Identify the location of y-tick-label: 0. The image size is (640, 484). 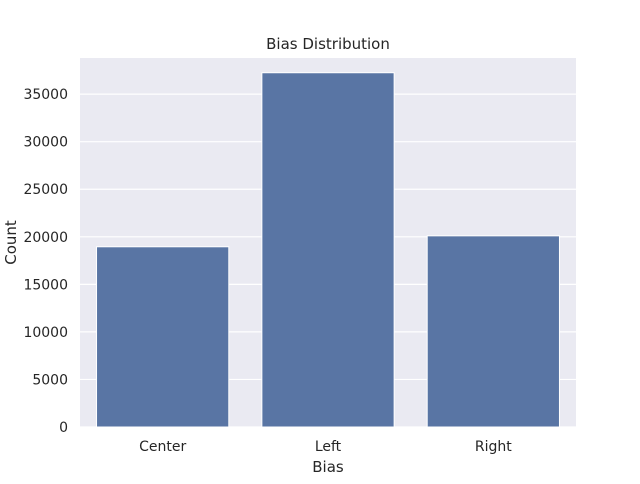
(63, 428).